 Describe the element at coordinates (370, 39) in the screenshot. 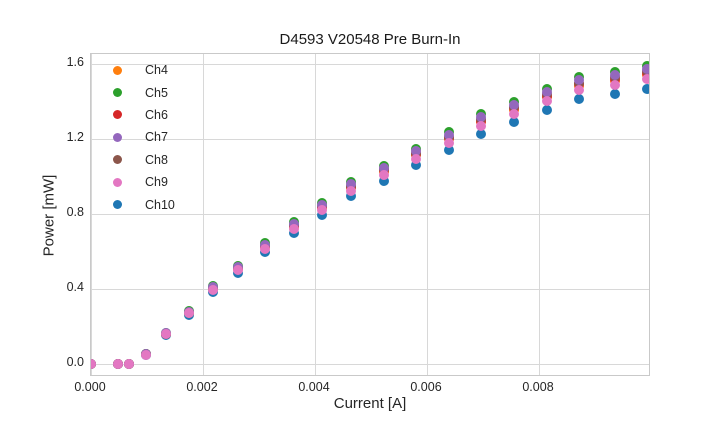

I see `chart-title: D4593 V20548 Pre Burn-In` at that location.